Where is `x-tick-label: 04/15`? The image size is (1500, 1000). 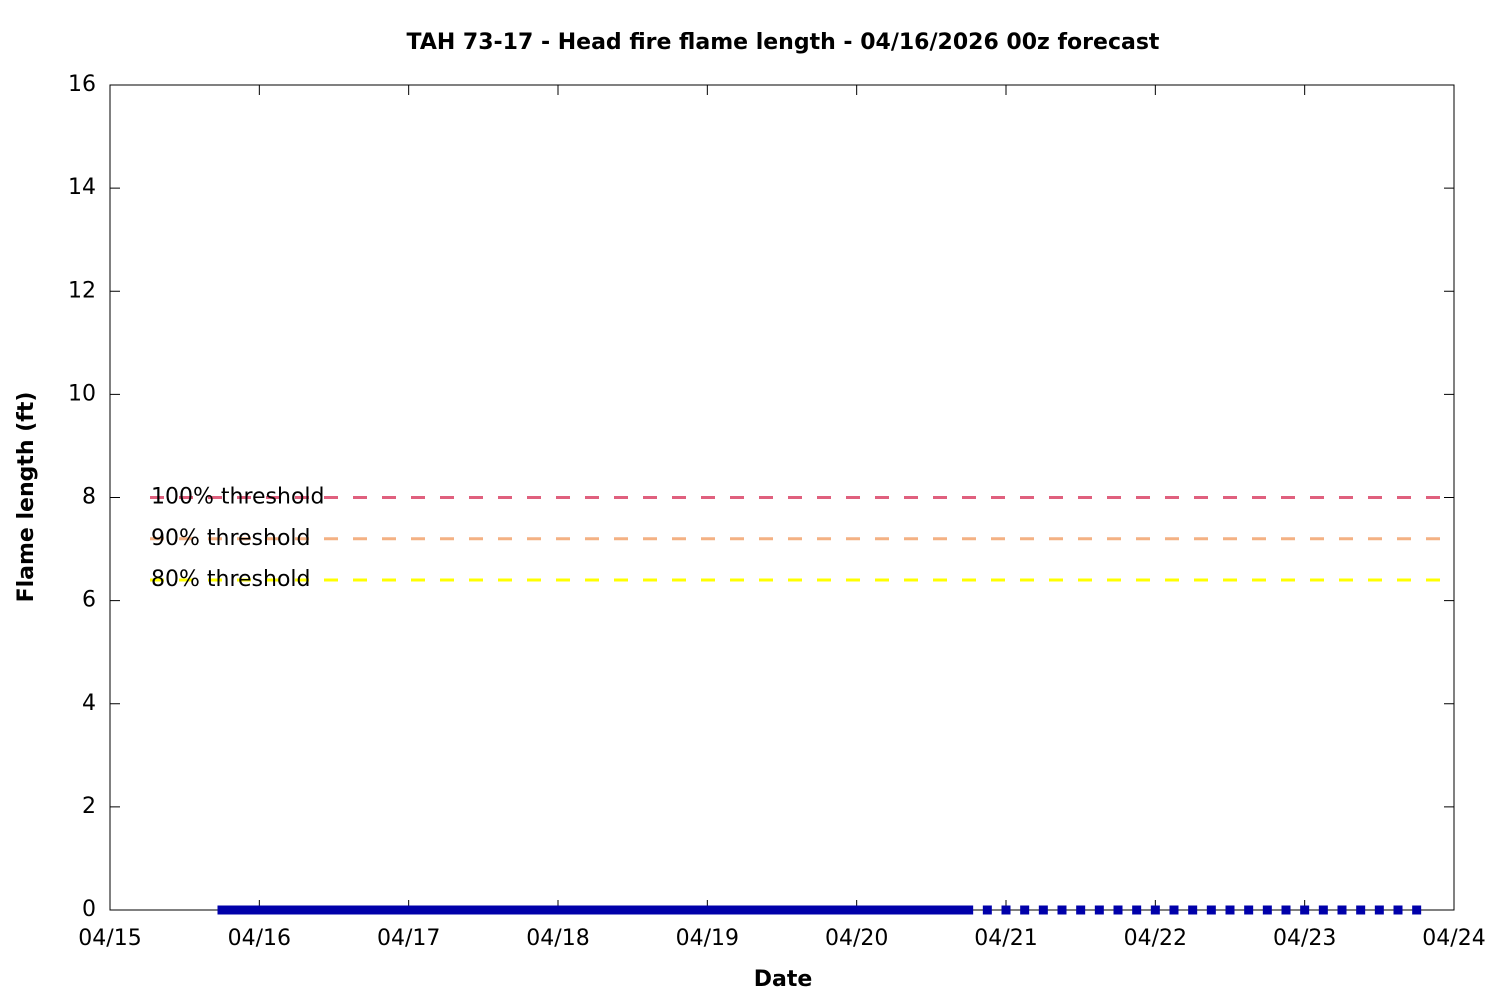 x-tick-label: 04/15 is located at coordinates (109, 938).